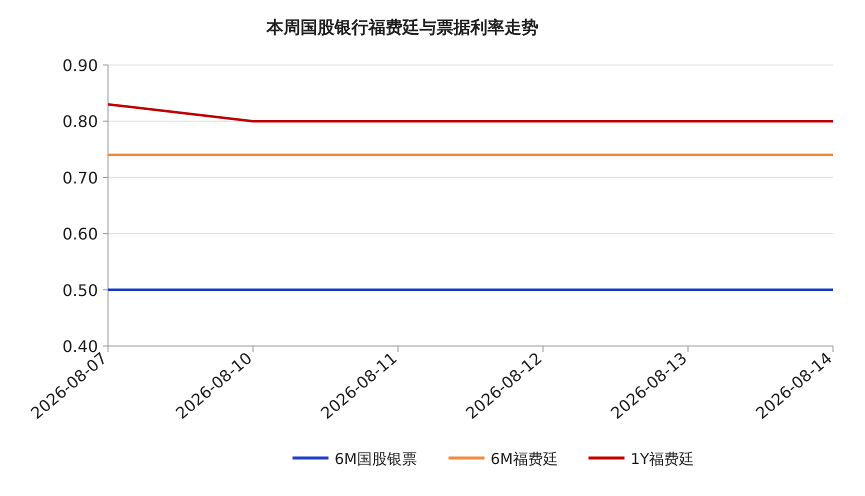  Describe the element at coordinates (80, 178) in the screenshot. I see `y-tick-label: 0.70` at that location.